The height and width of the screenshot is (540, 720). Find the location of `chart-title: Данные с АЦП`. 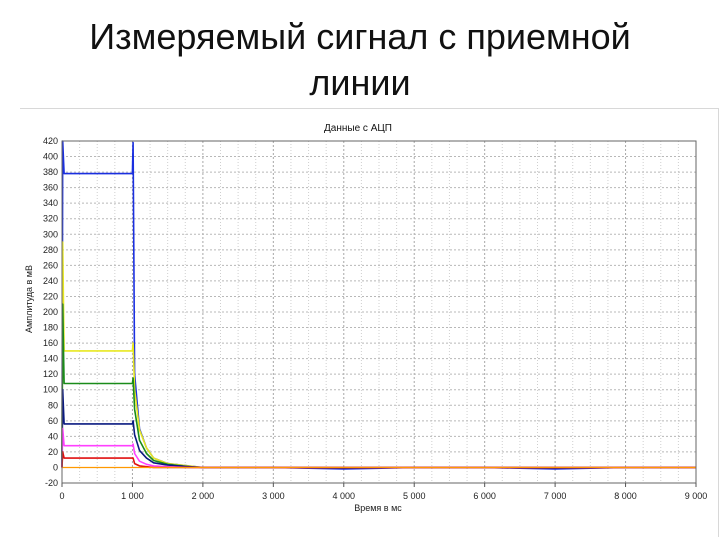

chart-title: Данные с АЦП is located at coordinates (358, 128).